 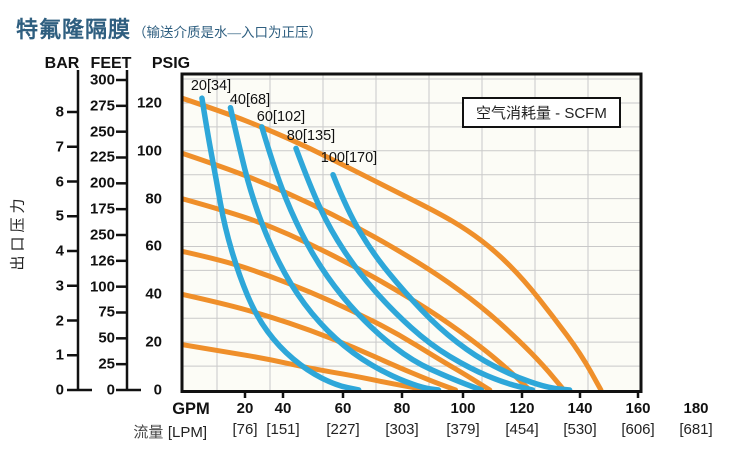 I want to click on lpm-tick-label: [227], so click(x=343, y=429).